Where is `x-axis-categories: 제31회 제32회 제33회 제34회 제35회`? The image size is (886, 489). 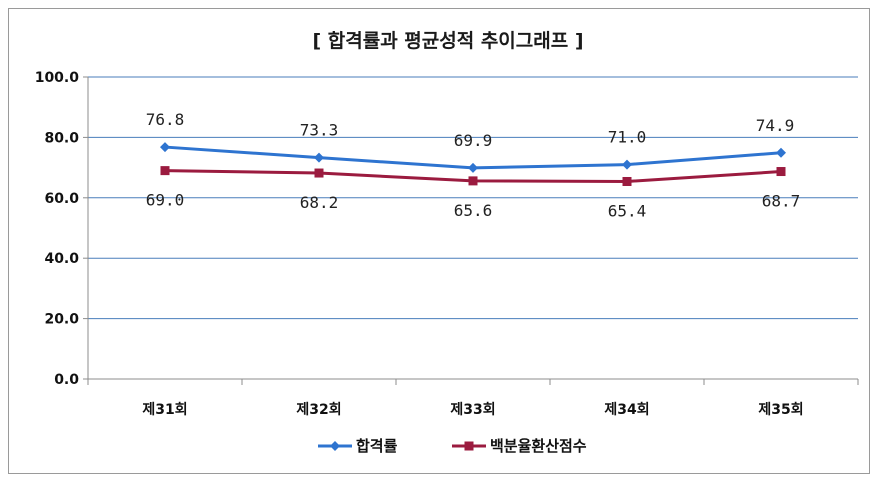 x-axis-categories: 제31회 제32회 제33회 제34회 제35회 is located at coordinates (472, 410).